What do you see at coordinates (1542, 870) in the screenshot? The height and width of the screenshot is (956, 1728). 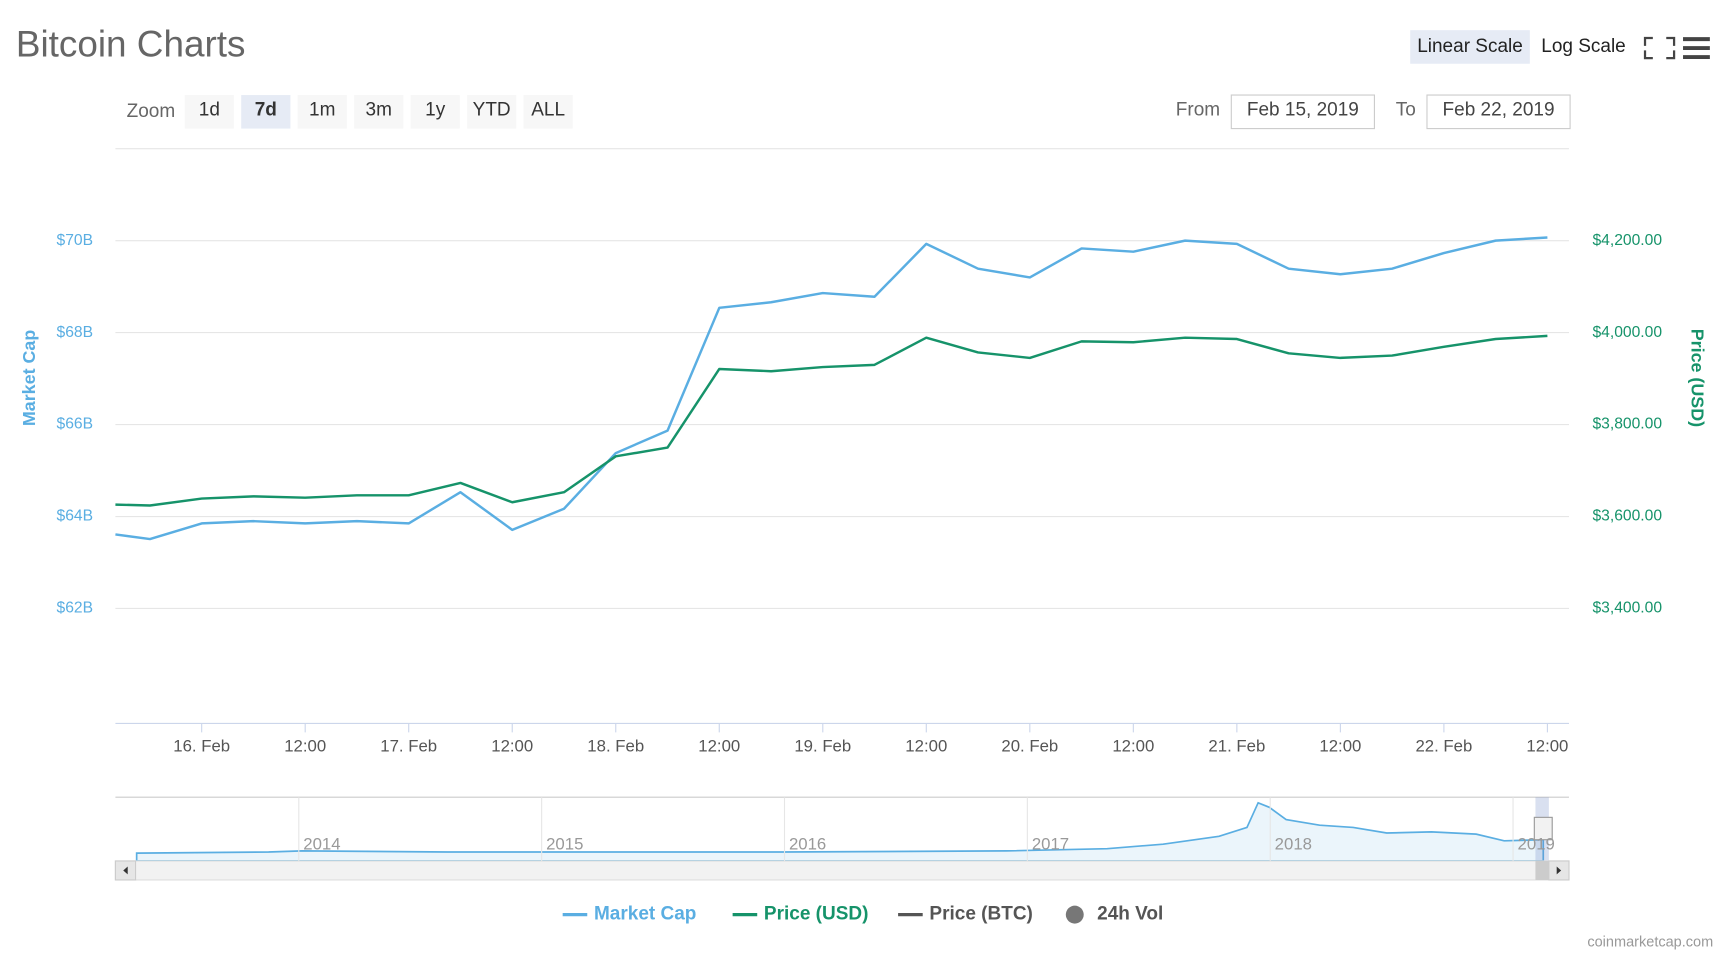 I see `scrollbar-thumb` at bounding box center [1542, 870].